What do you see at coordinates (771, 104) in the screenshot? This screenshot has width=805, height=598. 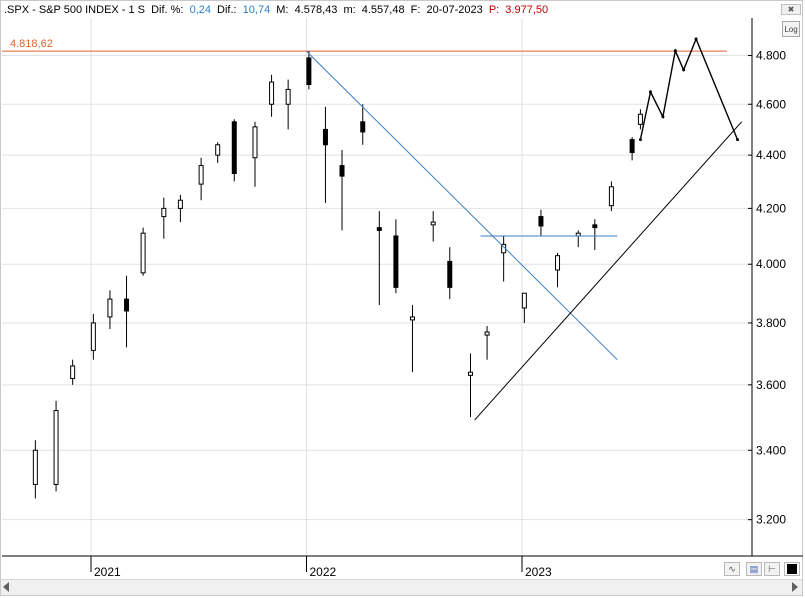 I see `y-tick-label: 4.600` at bounding box center [771, 104].